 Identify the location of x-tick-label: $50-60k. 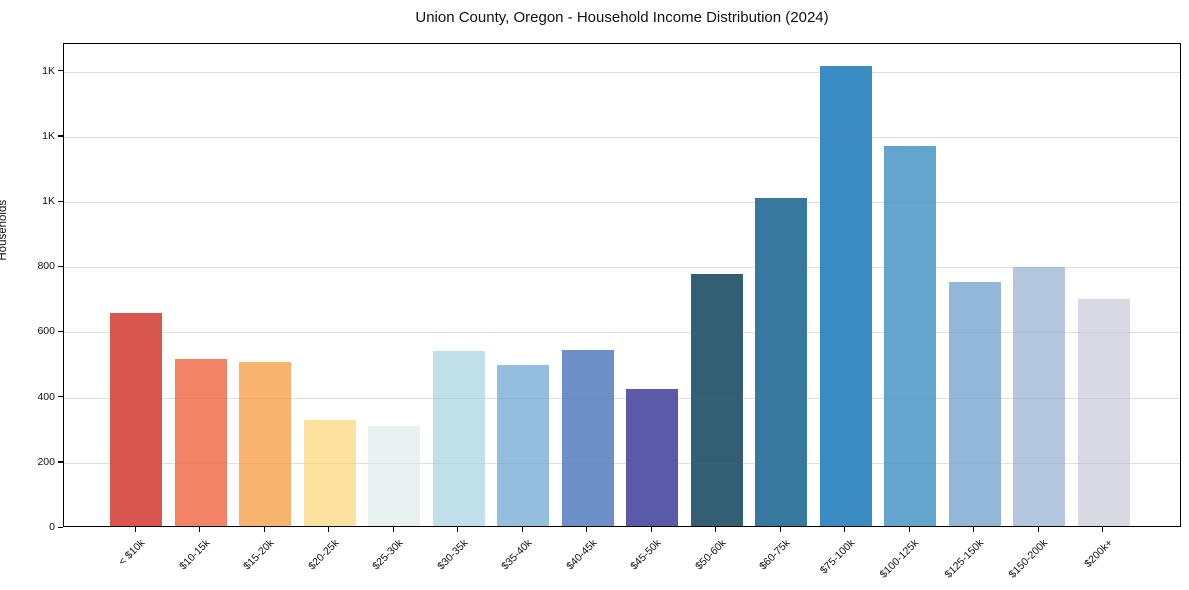
(710, 555).